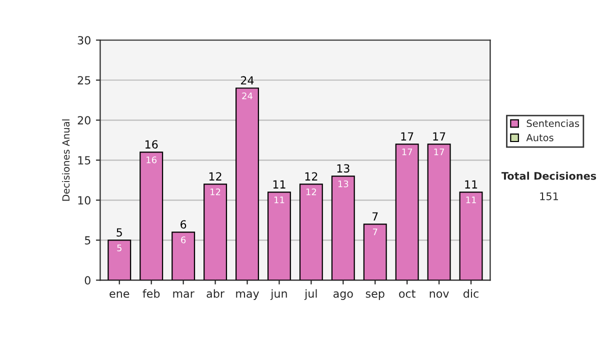 Image resolution: width=600 pixels, height=340 pixels. What do you see at coordinates (215, 293) in the screenshot?
I see `x-tick-label: abr` at bounding box center [215, 293].